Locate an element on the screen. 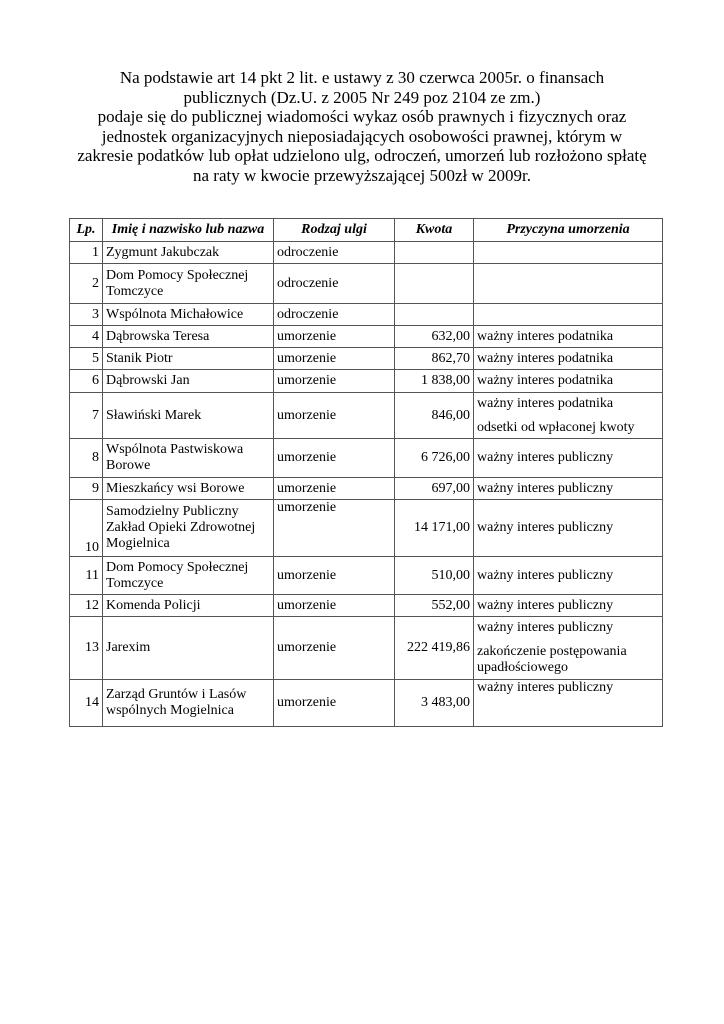  row-name: Dąbrowska Teresa is located at coordinates (188, 336).